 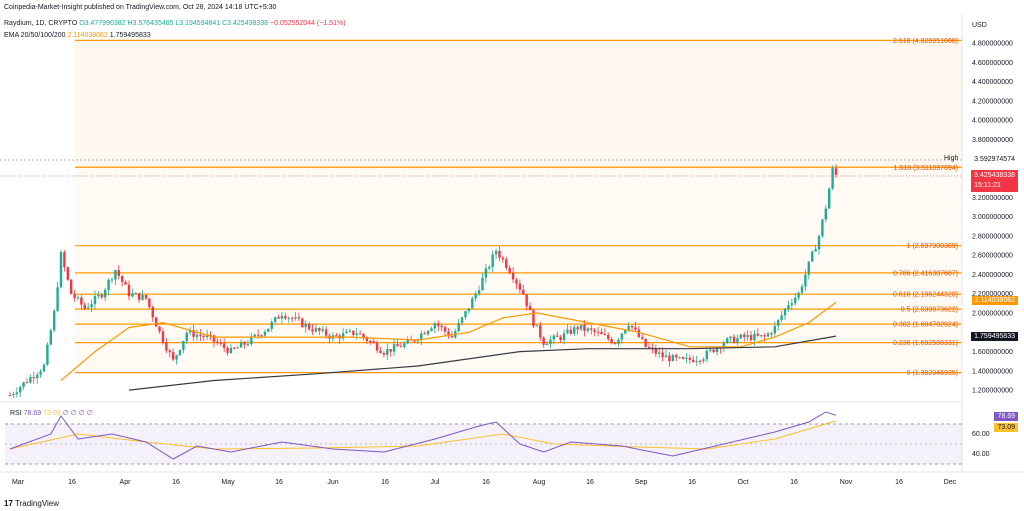 What do you see at coordinates (41, 23) in the screenshot?
I see `symbol-name: Raydium, 1D, CRYPTO` at bounding box center [41, 23].